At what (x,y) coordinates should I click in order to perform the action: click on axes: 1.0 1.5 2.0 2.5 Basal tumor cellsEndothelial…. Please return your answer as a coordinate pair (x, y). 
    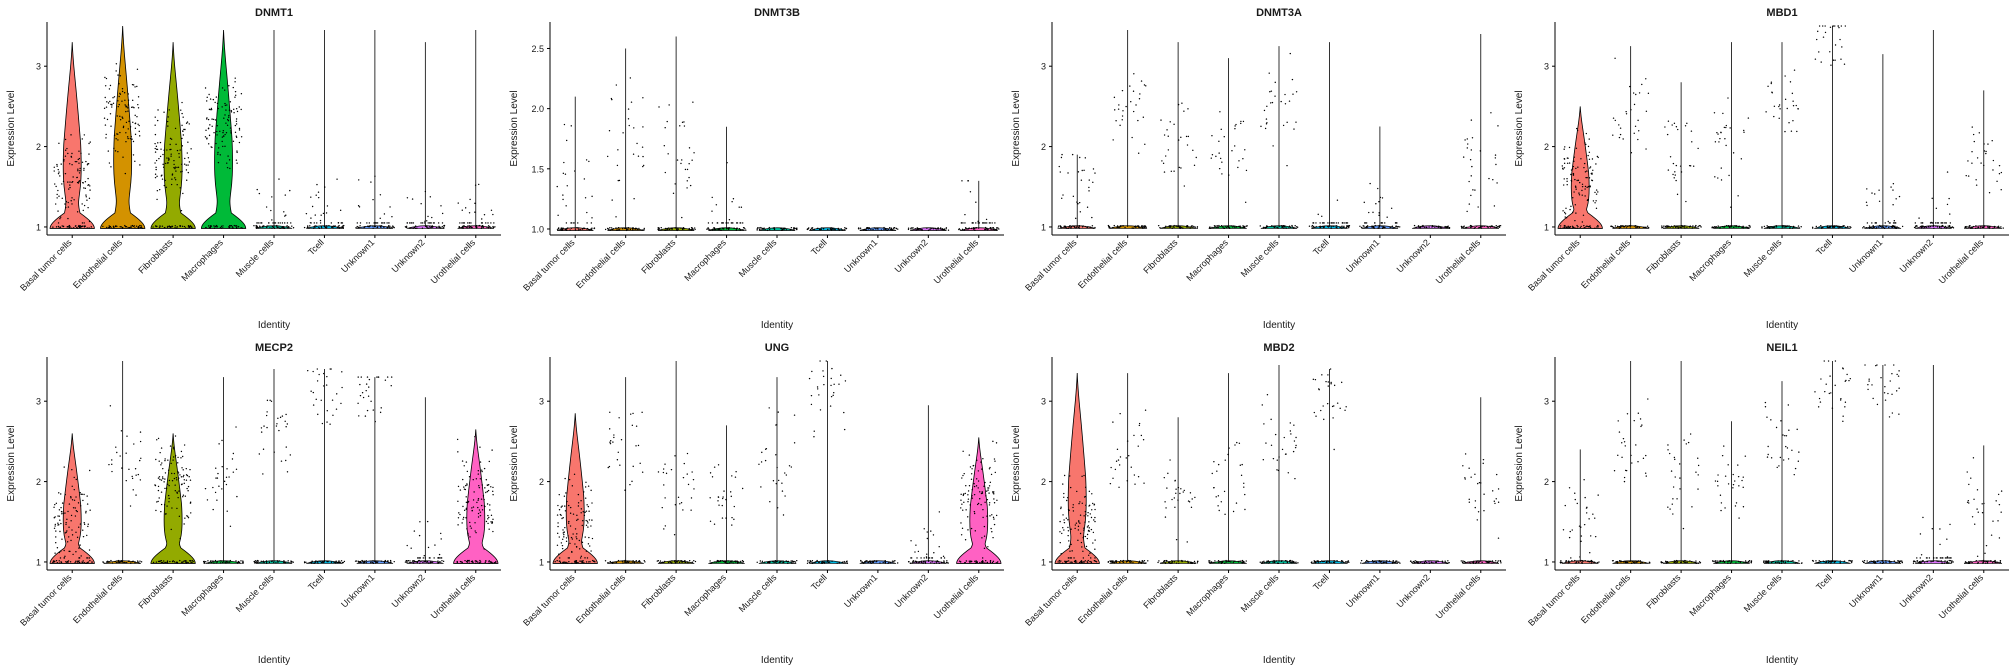
    Looking at the image, I should click on (762, 157).